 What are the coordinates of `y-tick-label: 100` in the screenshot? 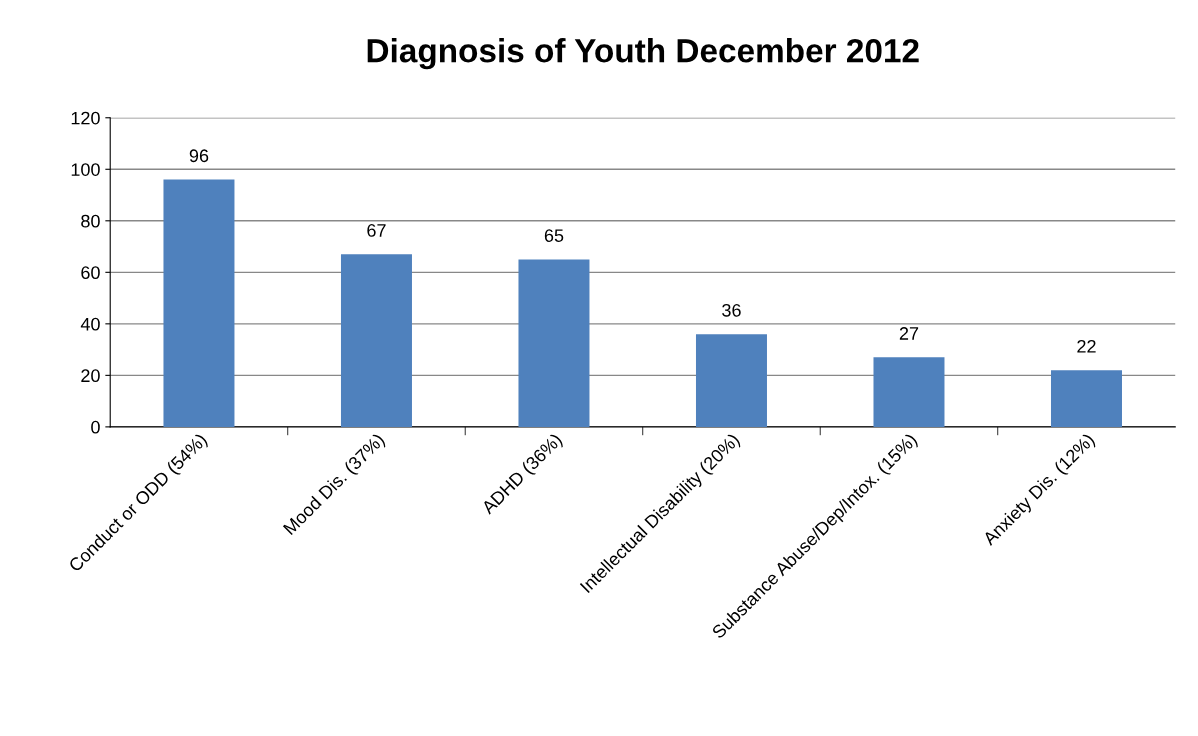 It's located at (85, 169).